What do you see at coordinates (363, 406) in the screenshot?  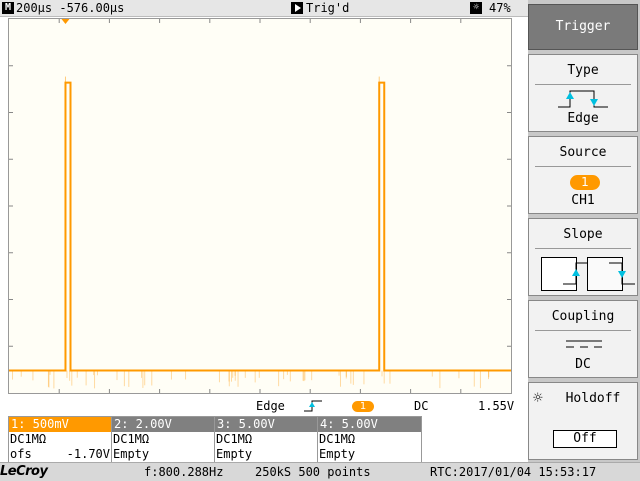 I see `trigger-channel-badge: 1` at bounding box center [363, 406].